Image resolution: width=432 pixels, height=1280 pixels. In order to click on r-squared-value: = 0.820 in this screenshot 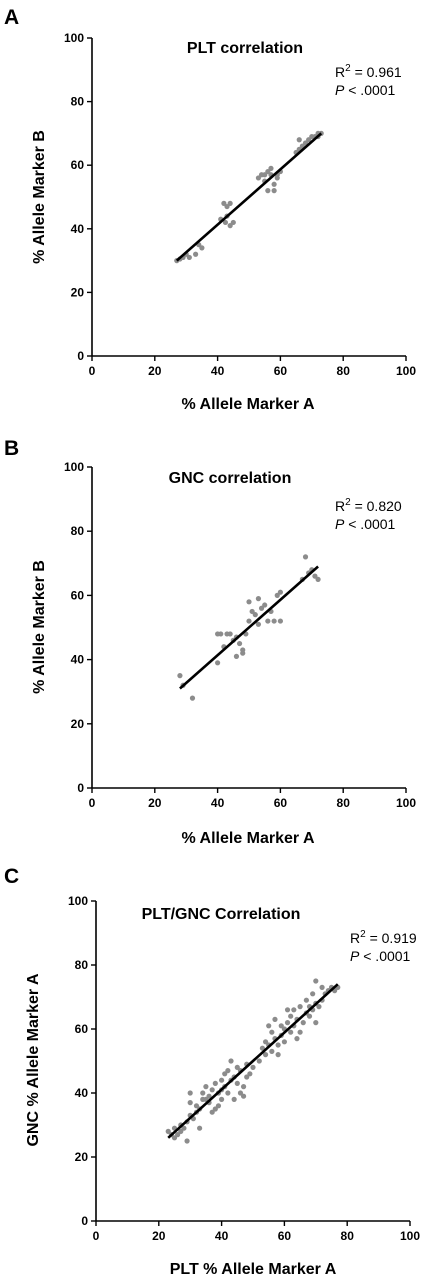, I will do `click(376, 506)`.